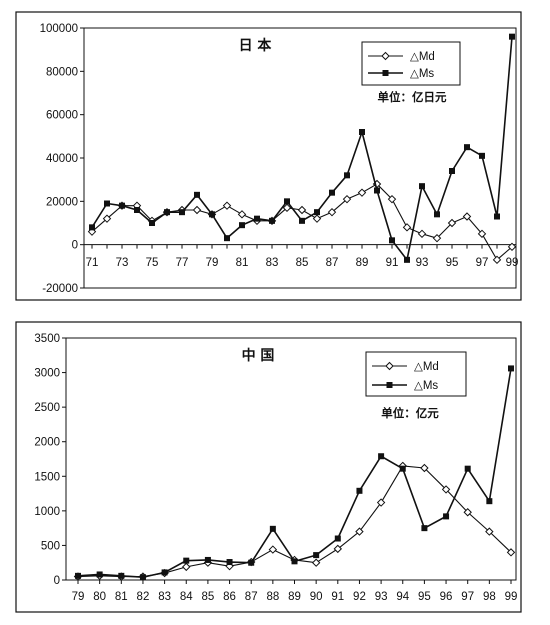 The image size is (550, 625). Describe the element at coordinates (316, 597) in the screenshot. I see `x-tick-label: 90` at that location.